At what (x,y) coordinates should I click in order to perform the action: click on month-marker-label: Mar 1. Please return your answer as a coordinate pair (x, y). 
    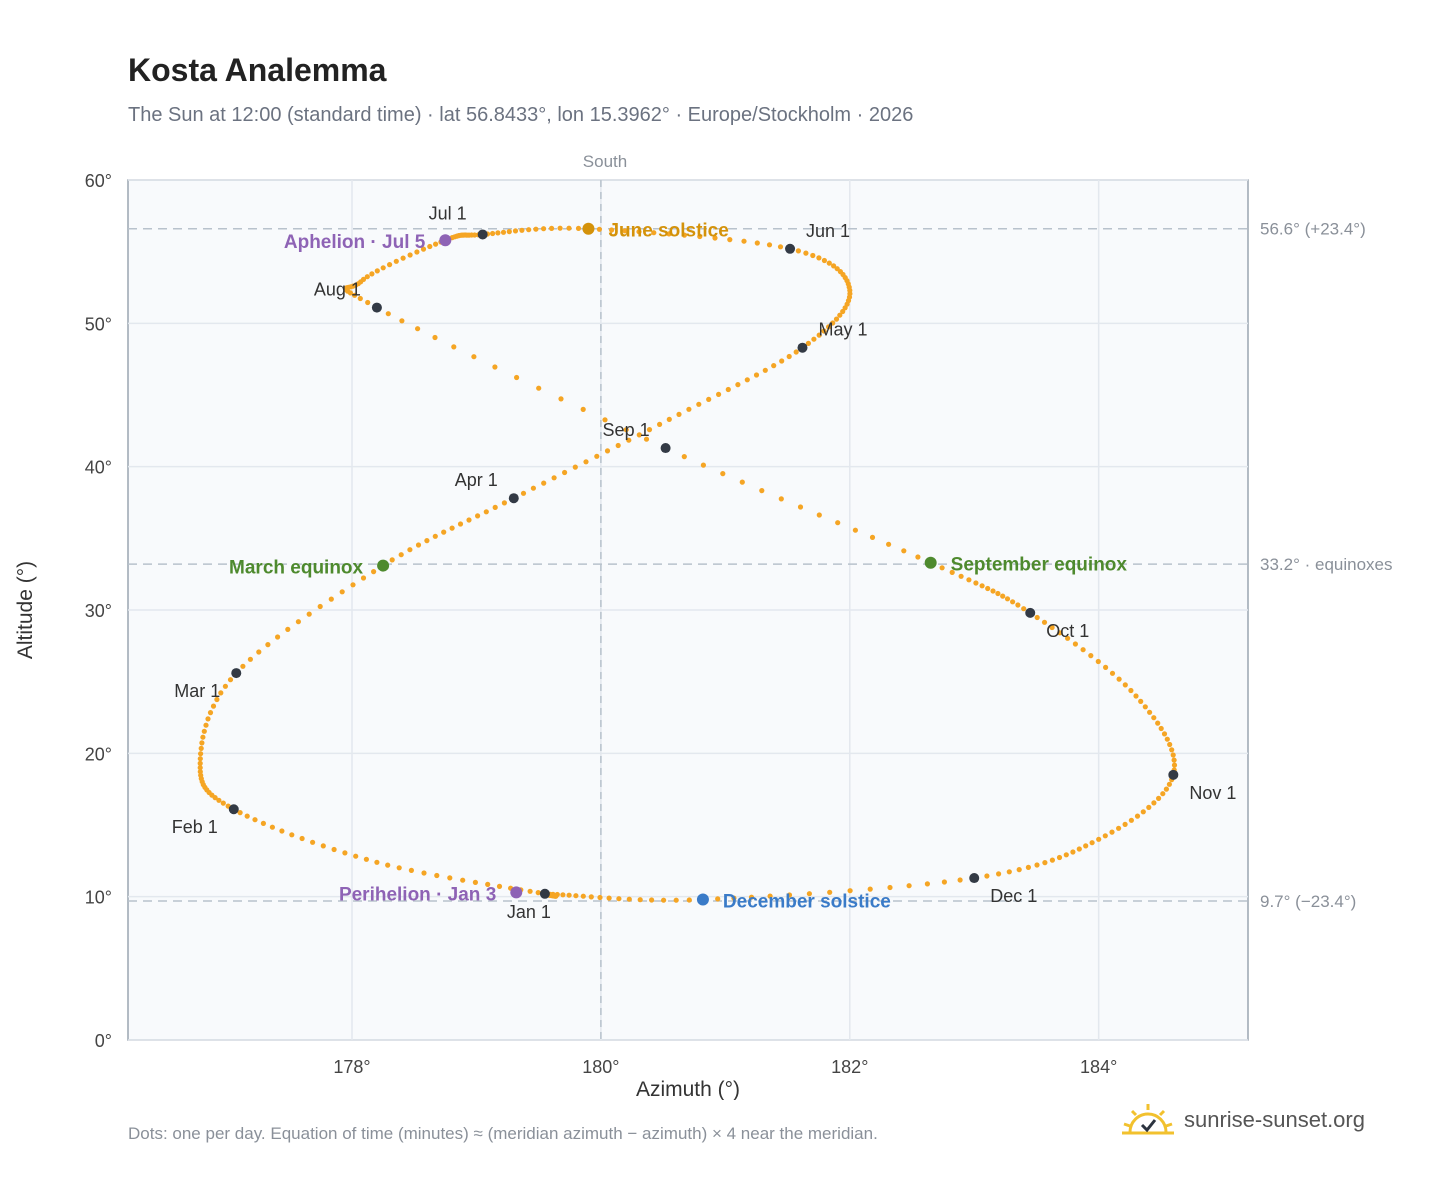
    Looking at the image, I should click on (197, 691).